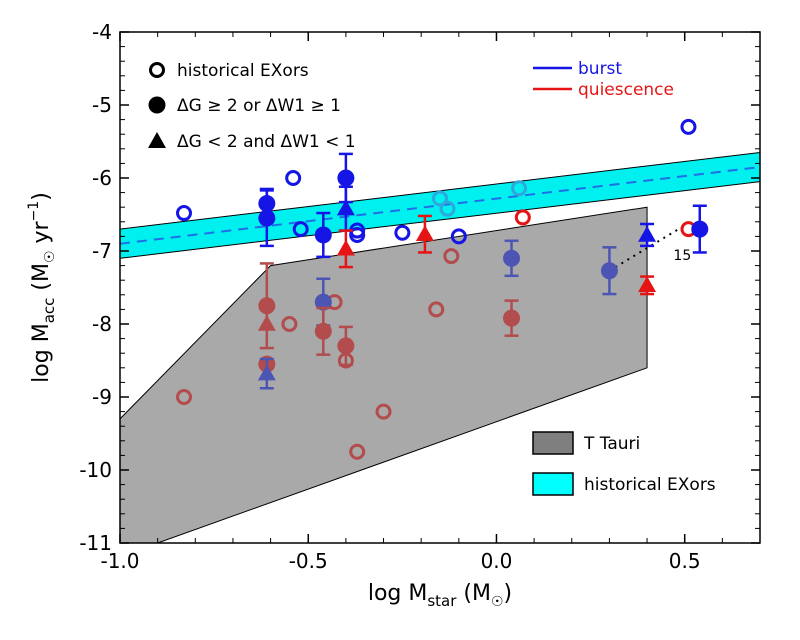  What do you see at coordinates (102, 397) in the screenshot?
I see `y-tick-label: -9` at bounding box center [102, 397].